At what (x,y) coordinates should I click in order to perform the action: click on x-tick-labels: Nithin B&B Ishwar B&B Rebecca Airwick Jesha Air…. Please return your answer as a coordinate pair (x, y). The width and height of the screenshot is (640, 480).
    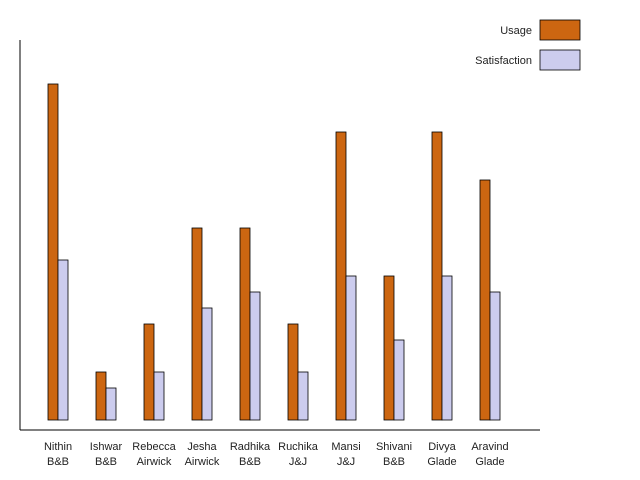
    Looking at the image, I should click on (276, 454).